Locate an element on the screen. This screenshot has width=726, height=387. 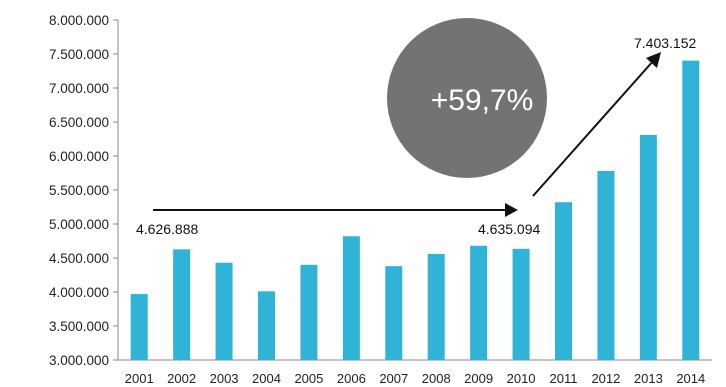
growth-bubble: +59,7% is located at coordinates (467, 98).